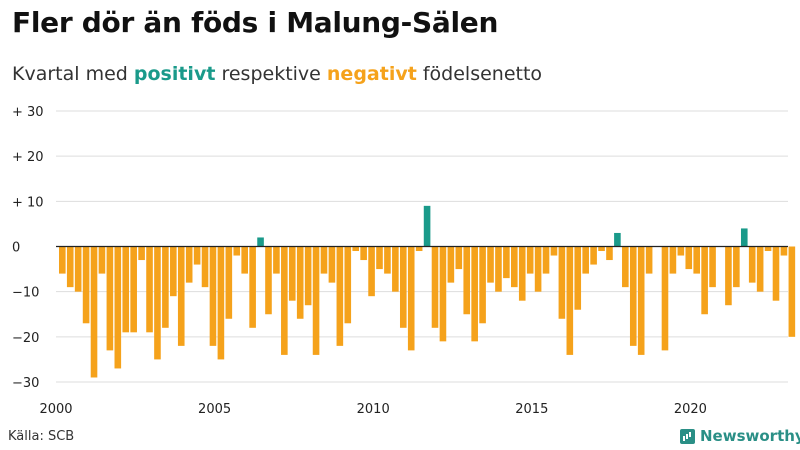  I want to click on subtitle-suffix: födelsenetto, so click(479, 74).